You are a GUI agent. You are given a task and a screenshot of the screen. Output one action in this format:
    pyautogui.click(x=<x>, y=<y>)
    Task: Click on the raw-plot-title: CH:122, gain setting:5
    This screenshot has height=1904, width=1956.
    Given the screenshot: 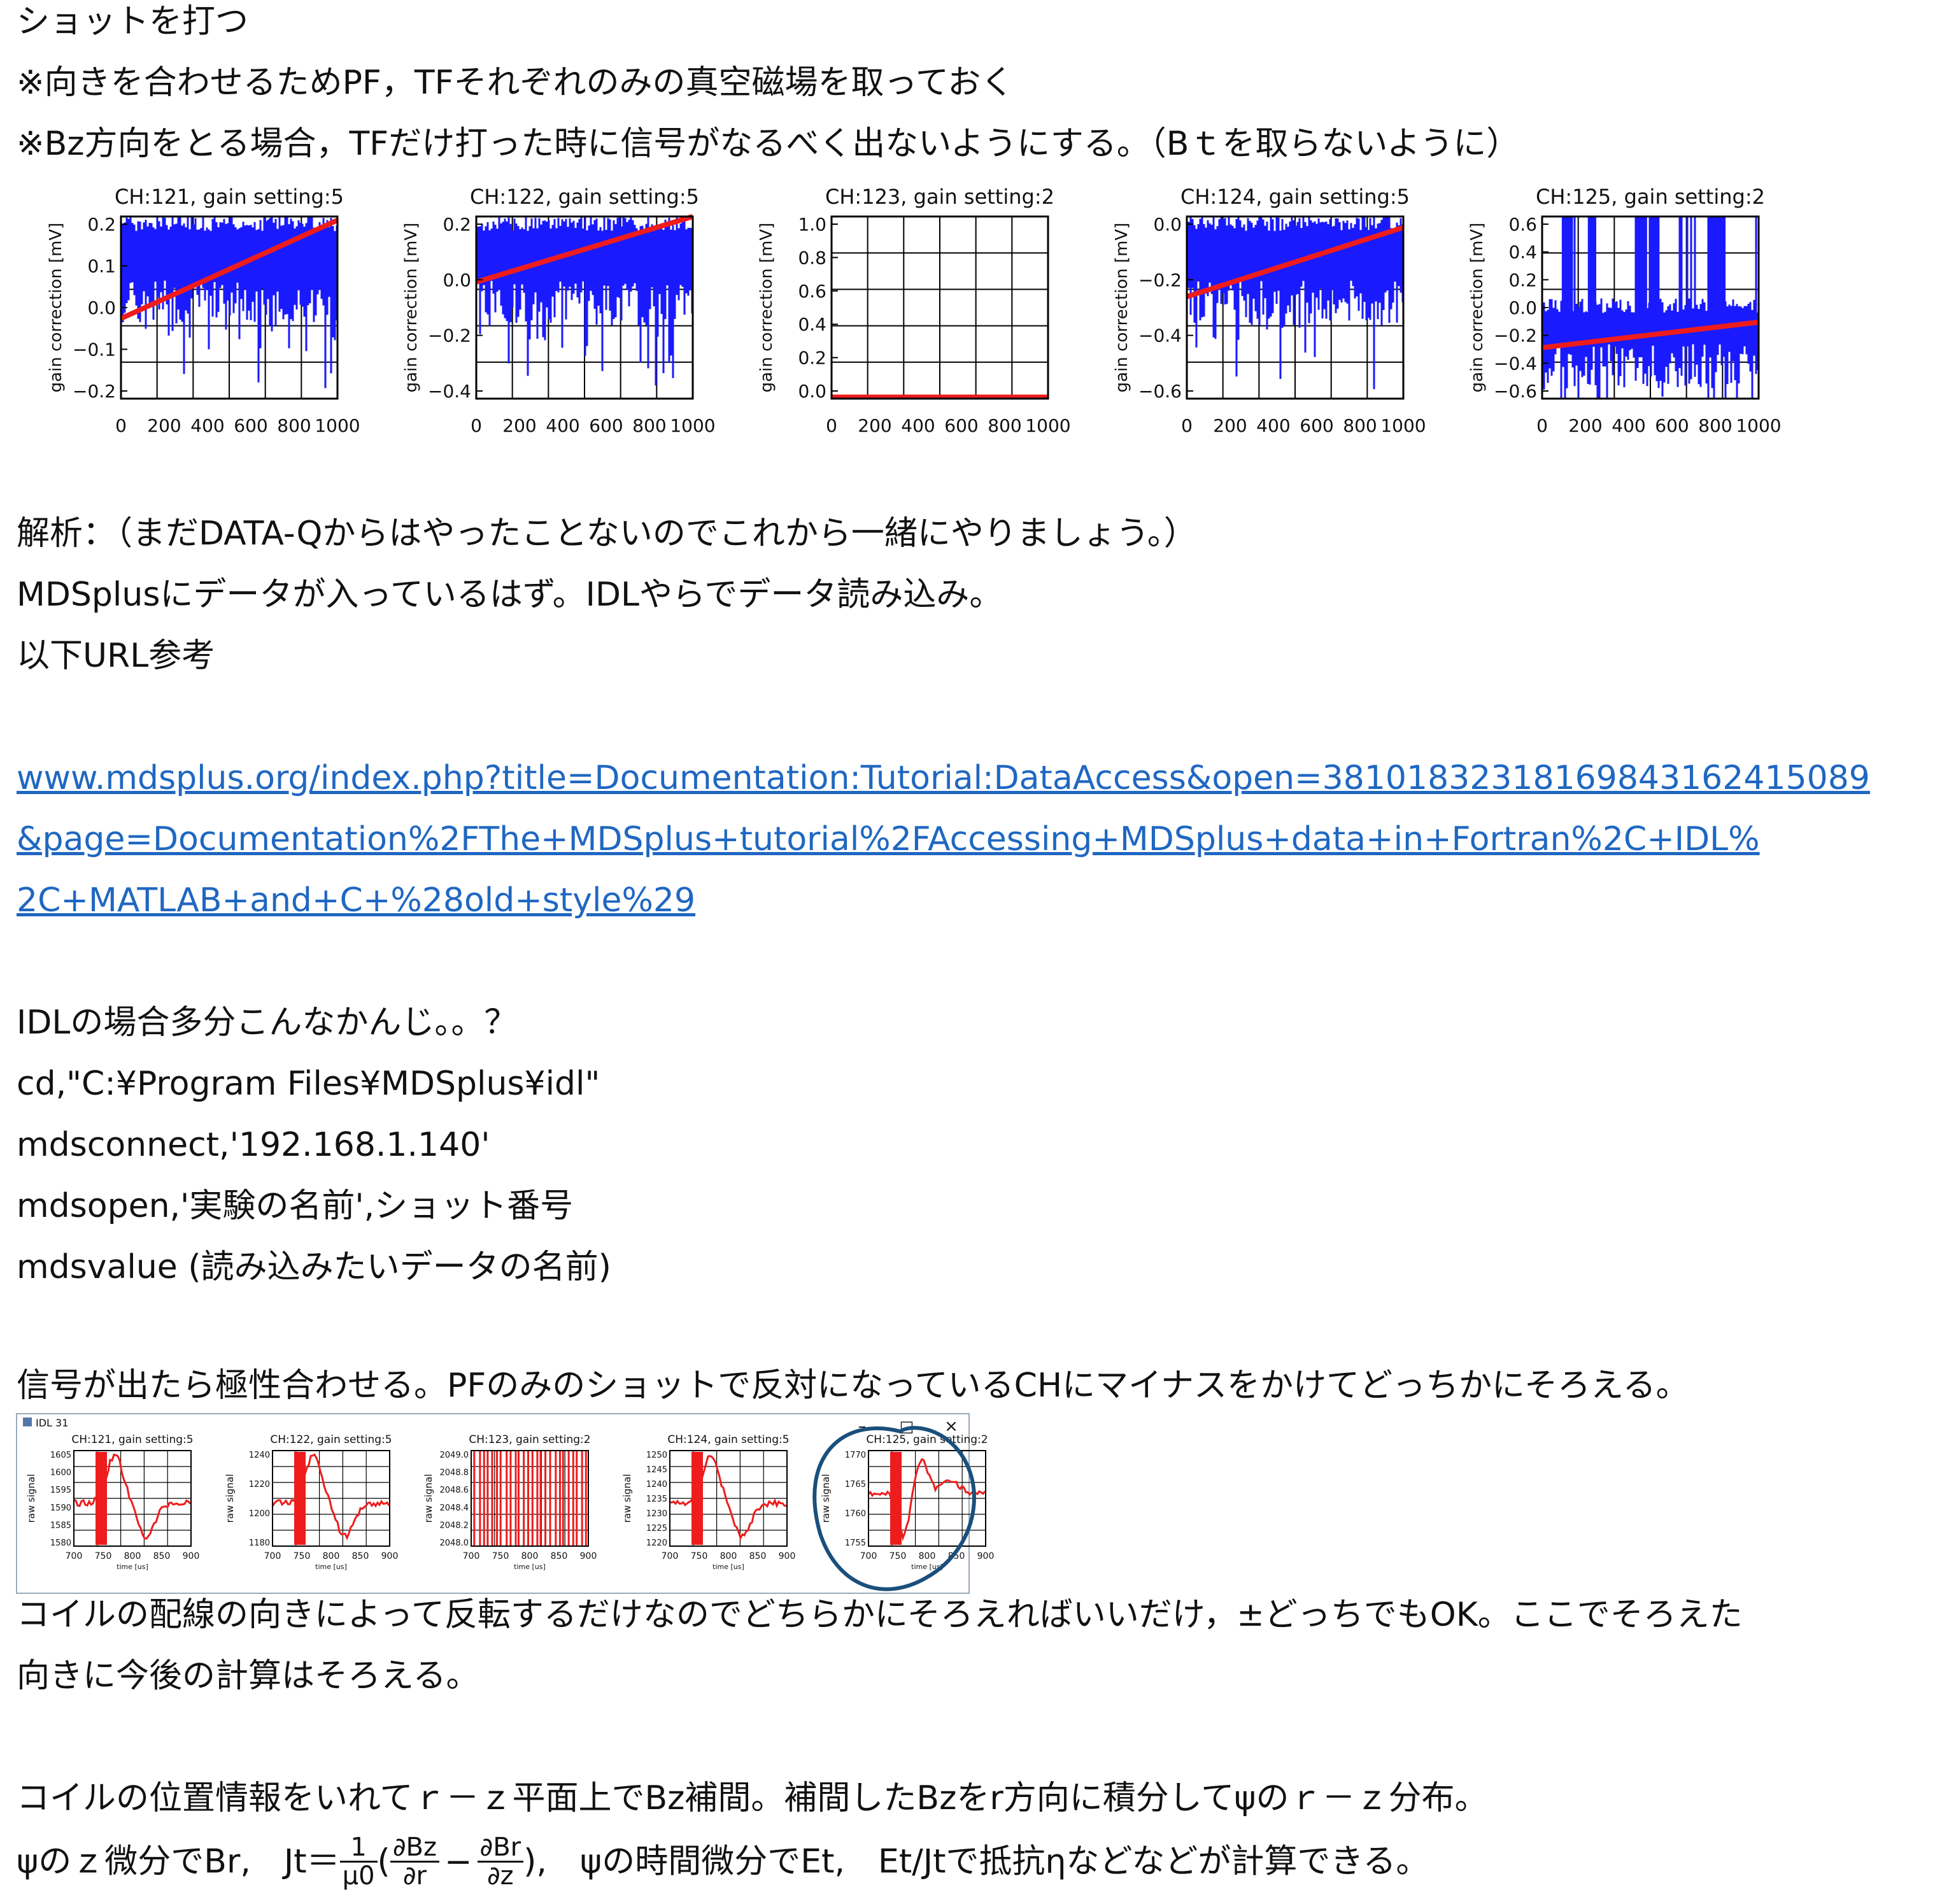 What is the action you would take?
    pyautogui.click(x=331, y=1439)
    